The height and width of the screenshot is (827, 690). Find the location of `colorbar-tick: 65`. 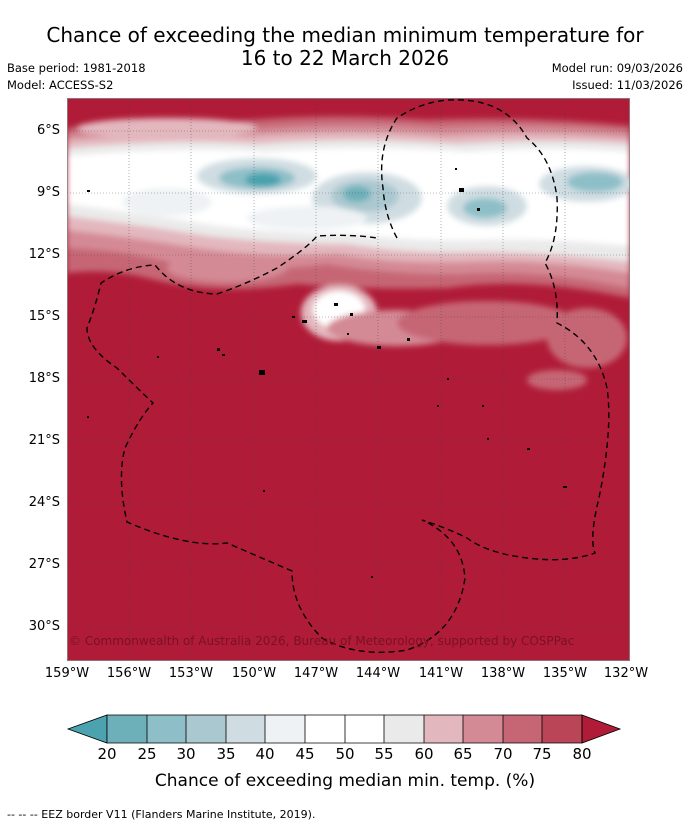

colorbar-tick: 65 is located at coordinates (463, 754).